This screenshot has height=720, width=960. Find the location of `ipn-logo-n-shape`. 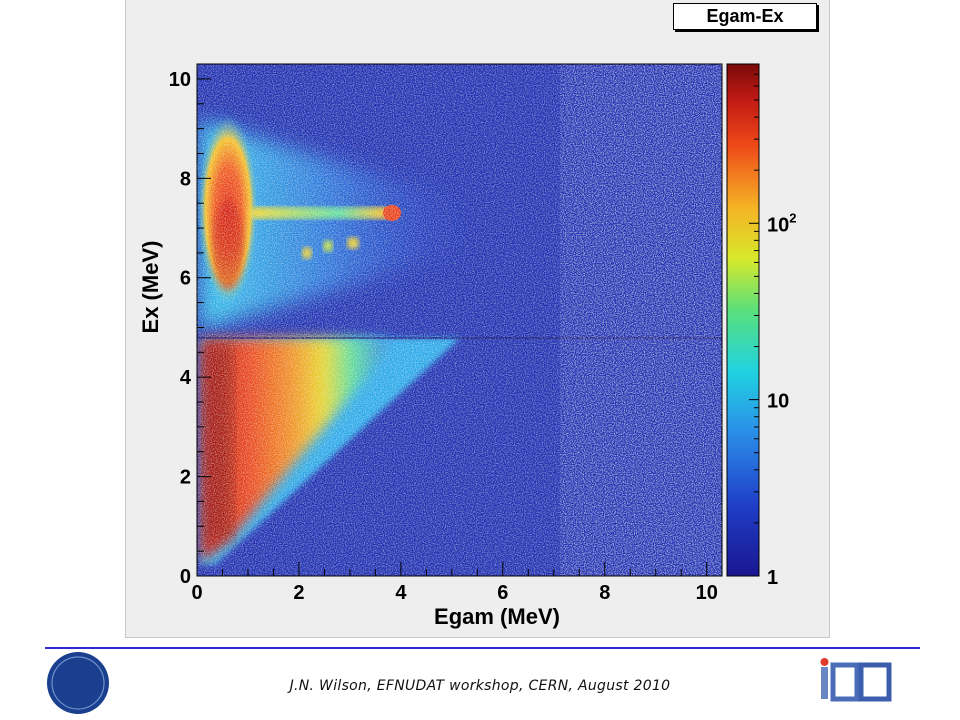

ipn-logo-n-shape is located at coordinates (875, 682).